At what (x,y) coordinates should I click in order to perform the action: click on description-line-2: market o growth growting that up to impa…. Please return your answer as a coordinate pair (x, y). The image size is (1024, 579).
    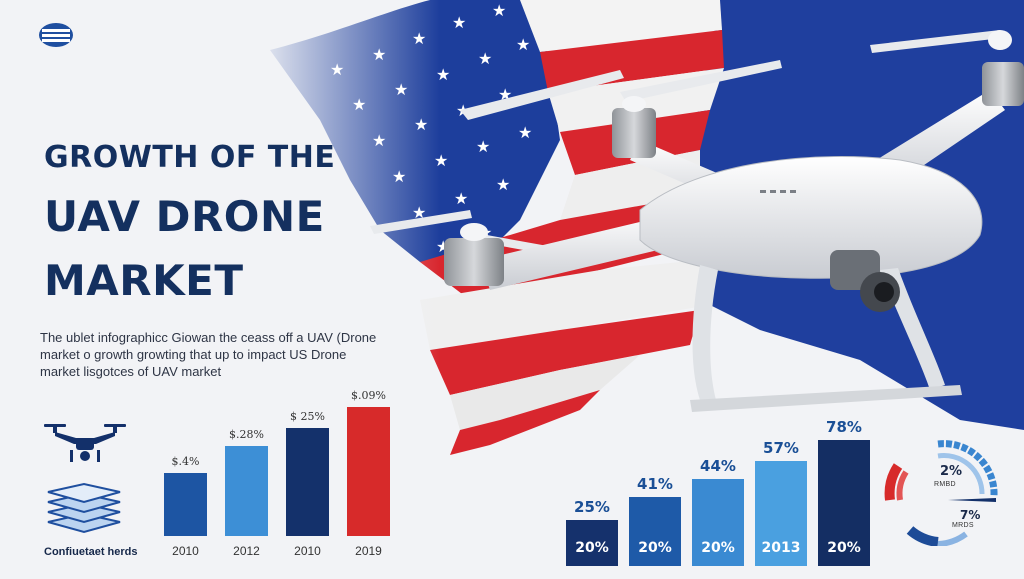
    Looking at the image, I should click on (193, 354).